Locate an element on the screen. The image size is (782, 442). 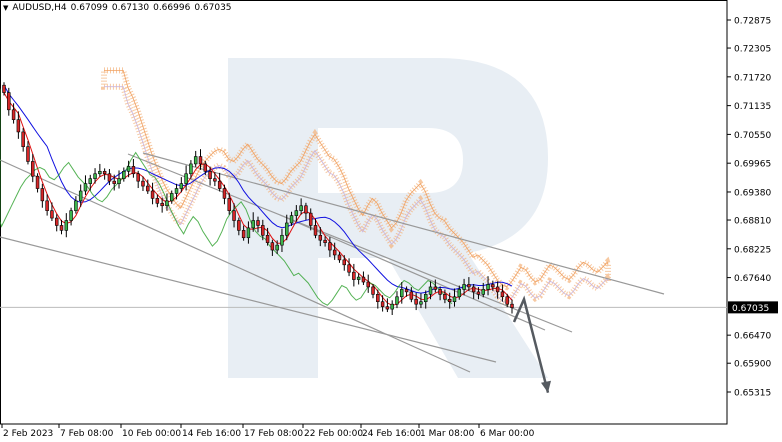
y-tick-label: 0.71720 is located at coordinates (752, 78).